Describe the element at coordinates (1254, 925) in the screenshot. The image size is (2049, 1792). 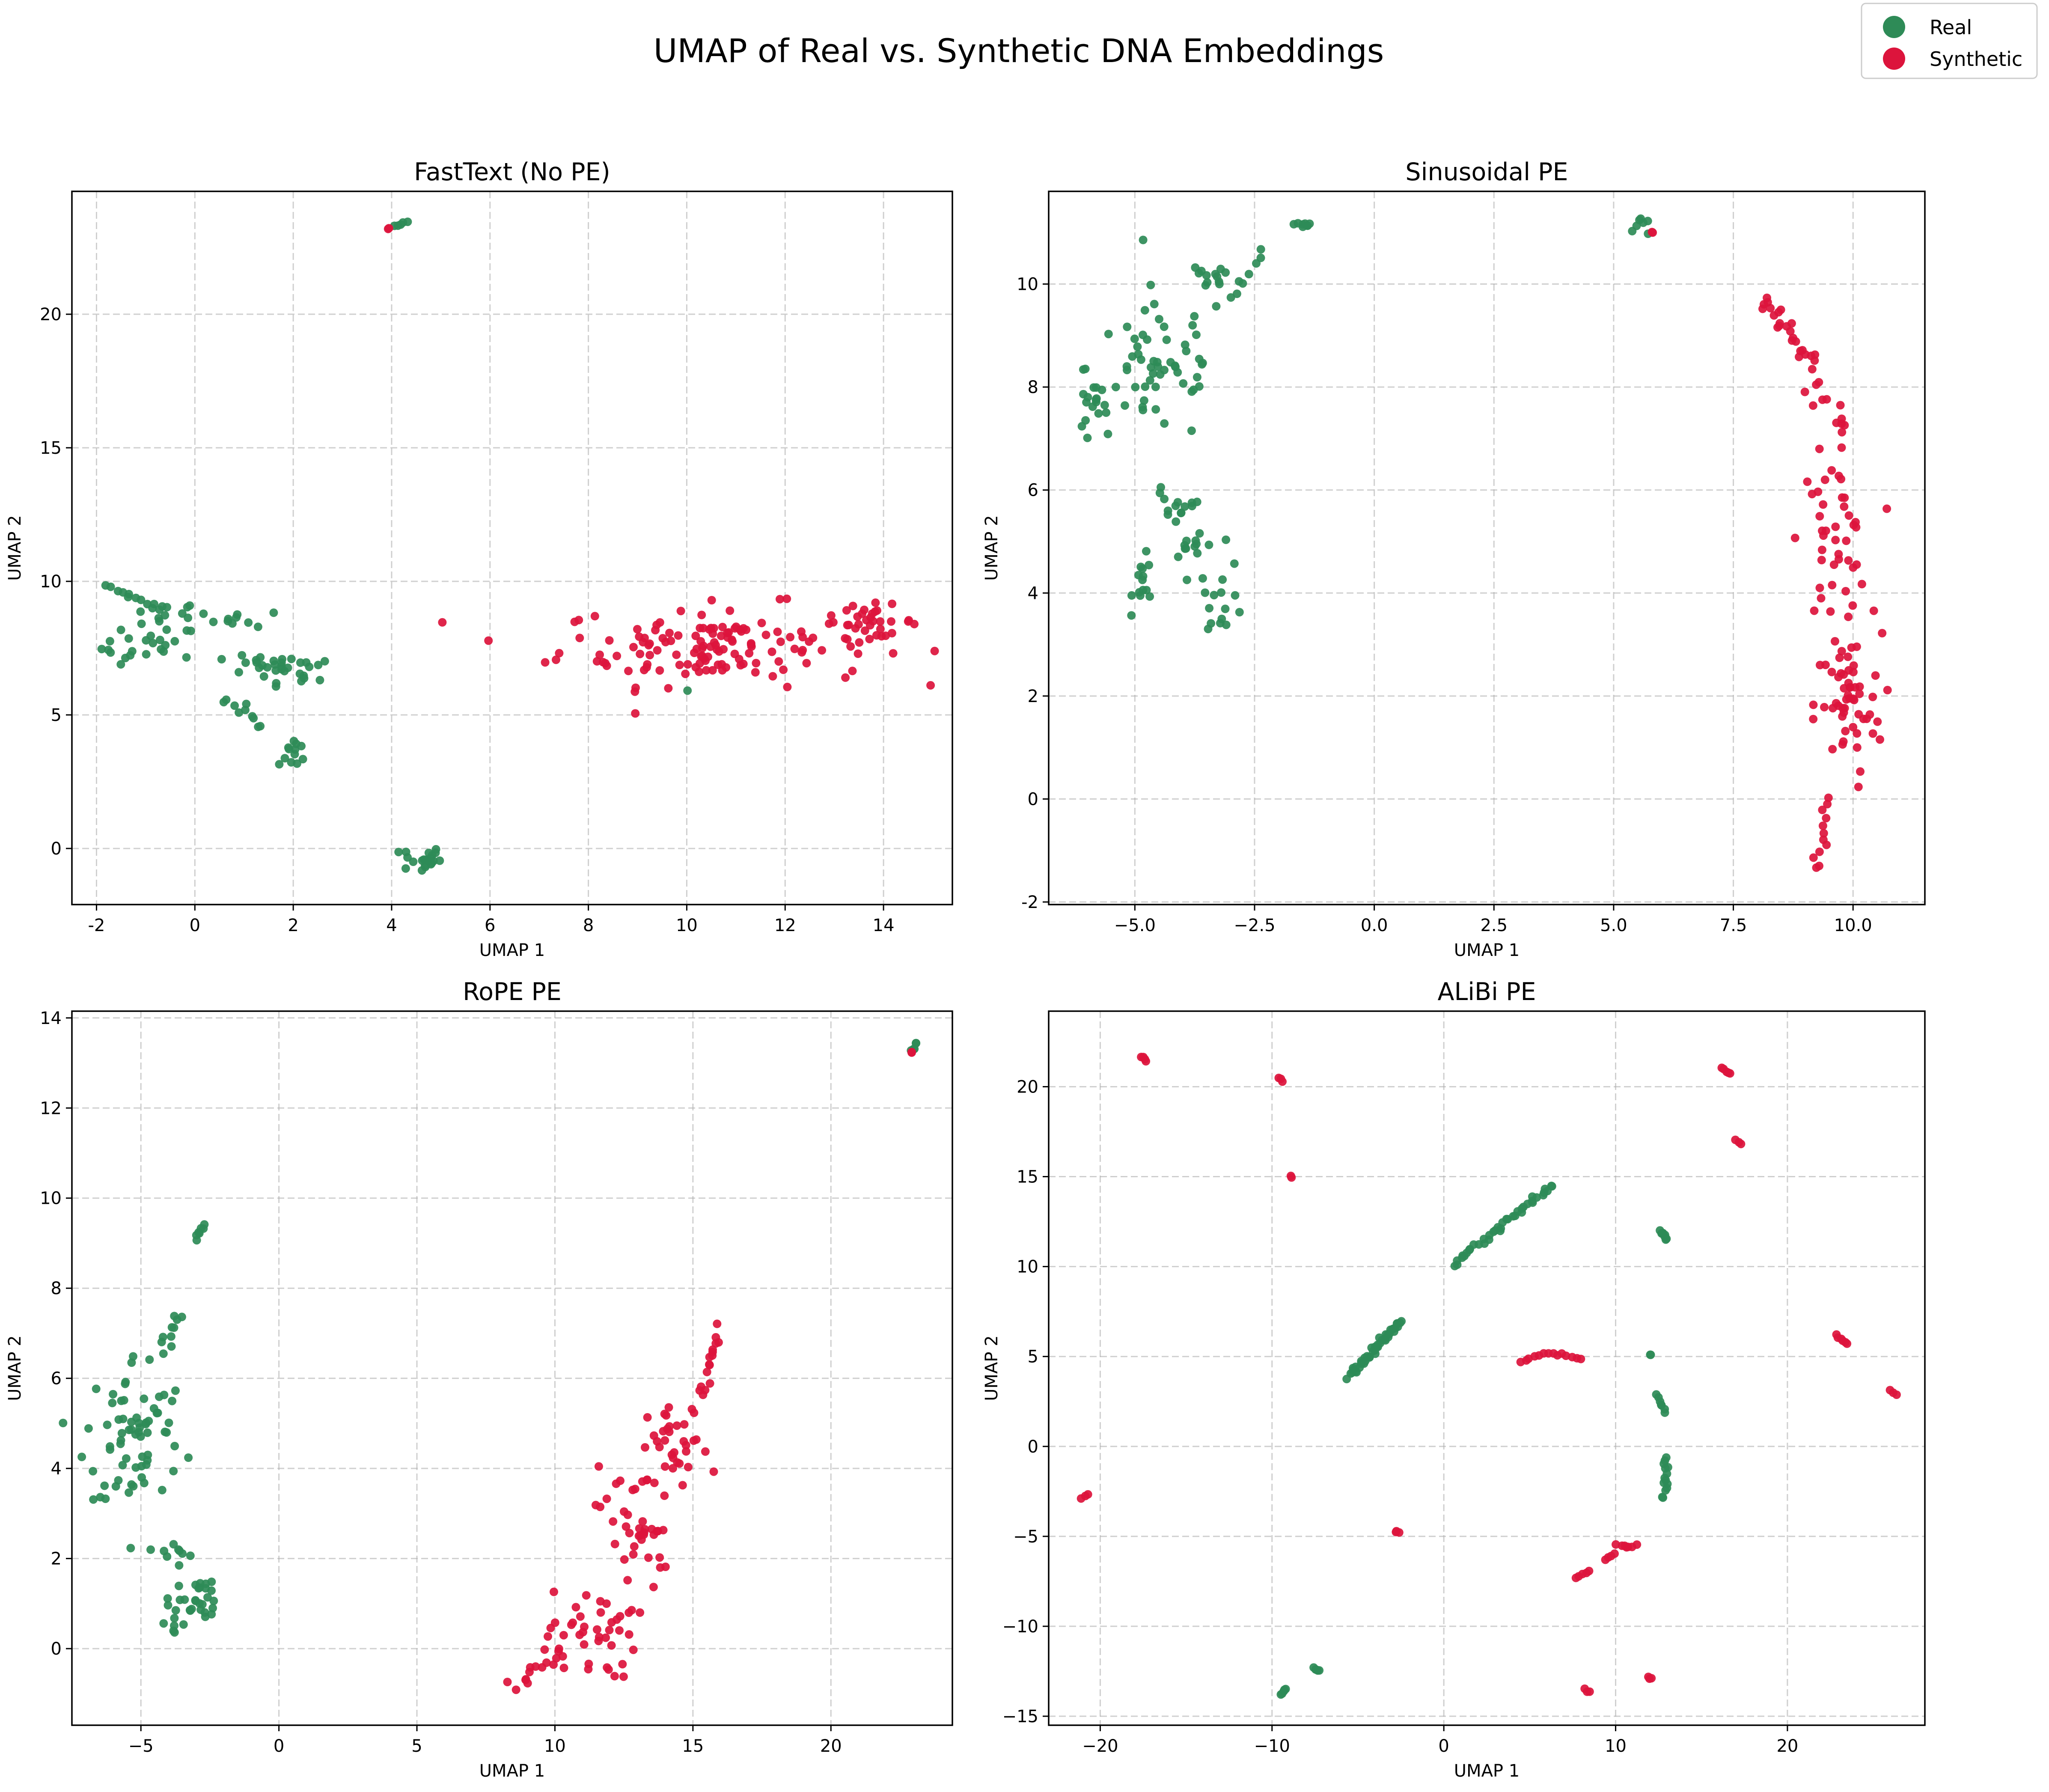
I see `x-tick-label: −2.5` at that location.